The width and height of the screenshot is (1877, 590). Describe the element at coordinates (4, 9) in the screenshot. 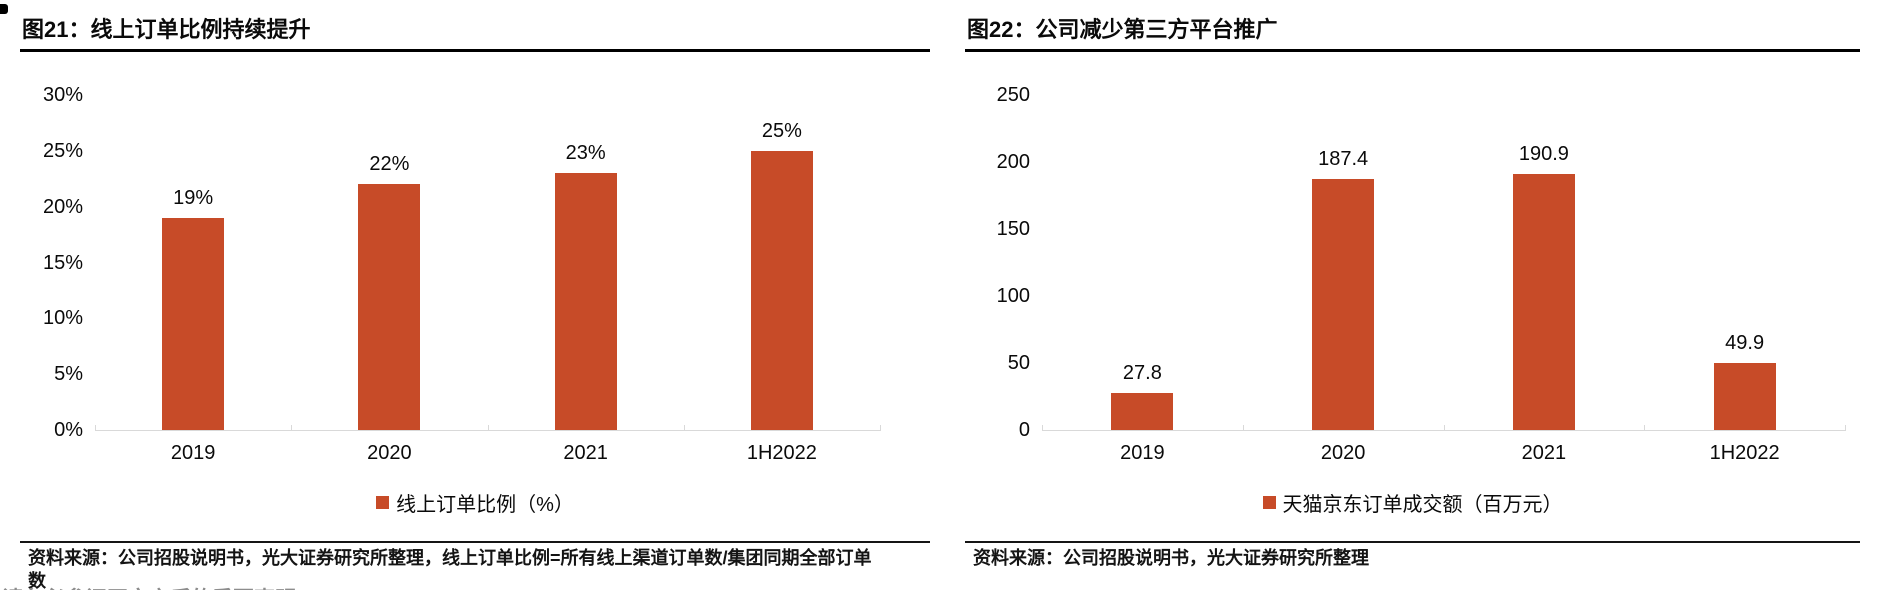

I see `clipped-corner-mark` at that location.